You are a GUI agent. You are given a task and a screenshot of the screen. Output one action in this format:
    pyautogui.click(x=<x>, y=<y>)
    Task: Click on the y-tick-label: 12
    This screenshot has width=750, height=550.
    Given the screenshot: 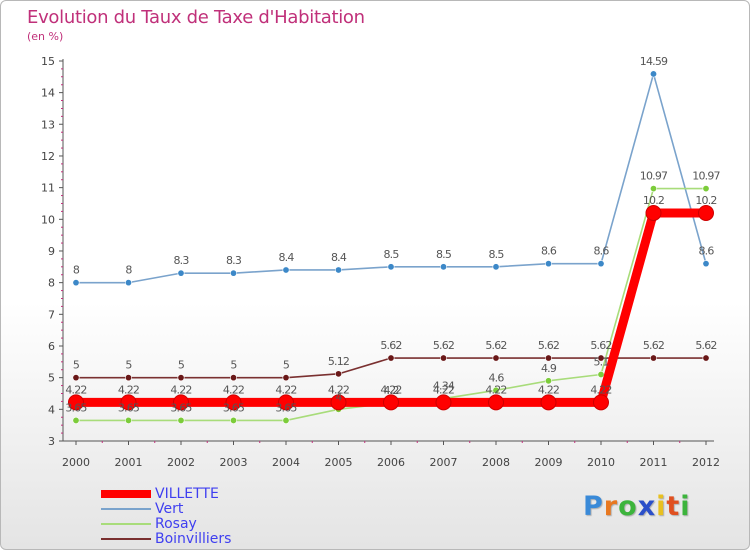 What is the action you would take?
    pyautogui.click(x=48, y=156)
    